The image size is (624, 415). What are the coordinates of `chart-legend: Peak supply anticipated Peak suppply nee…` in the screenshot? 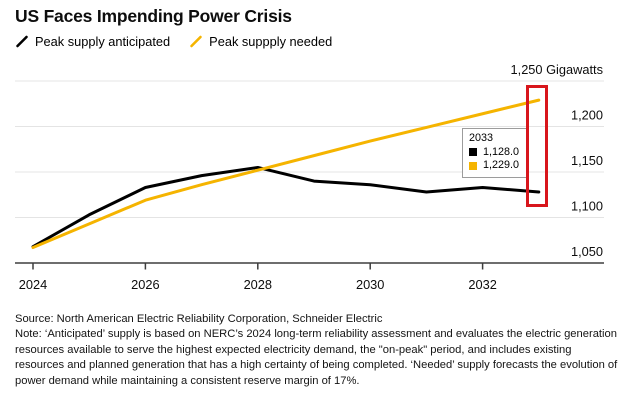 It's located at (173, 41).